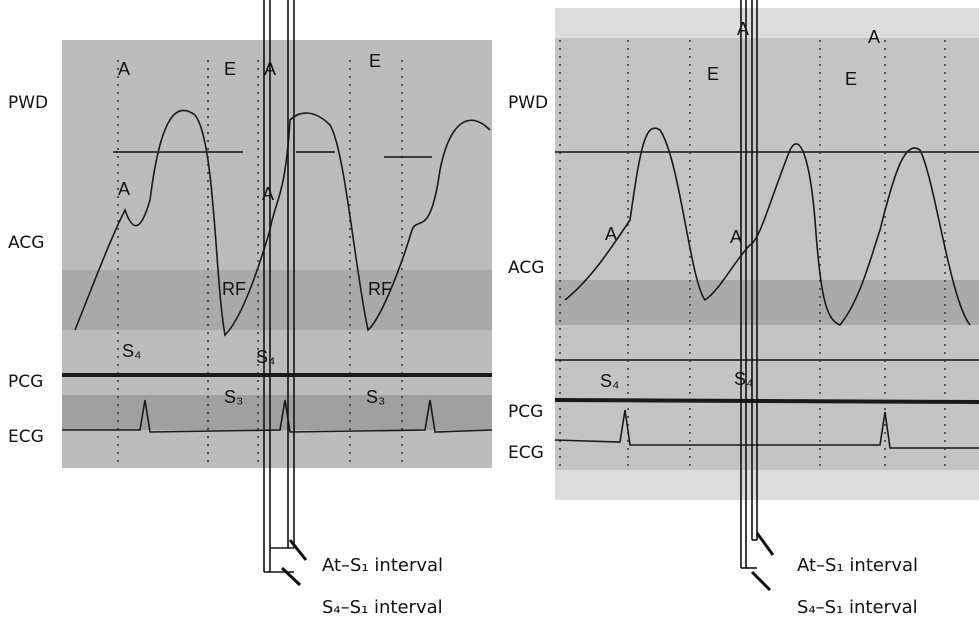 The image size is (979, 626). What do you see at coordinates (767, 485) in the screenshot?
I see `ruler-bottom` at bounding box center [767, 485].